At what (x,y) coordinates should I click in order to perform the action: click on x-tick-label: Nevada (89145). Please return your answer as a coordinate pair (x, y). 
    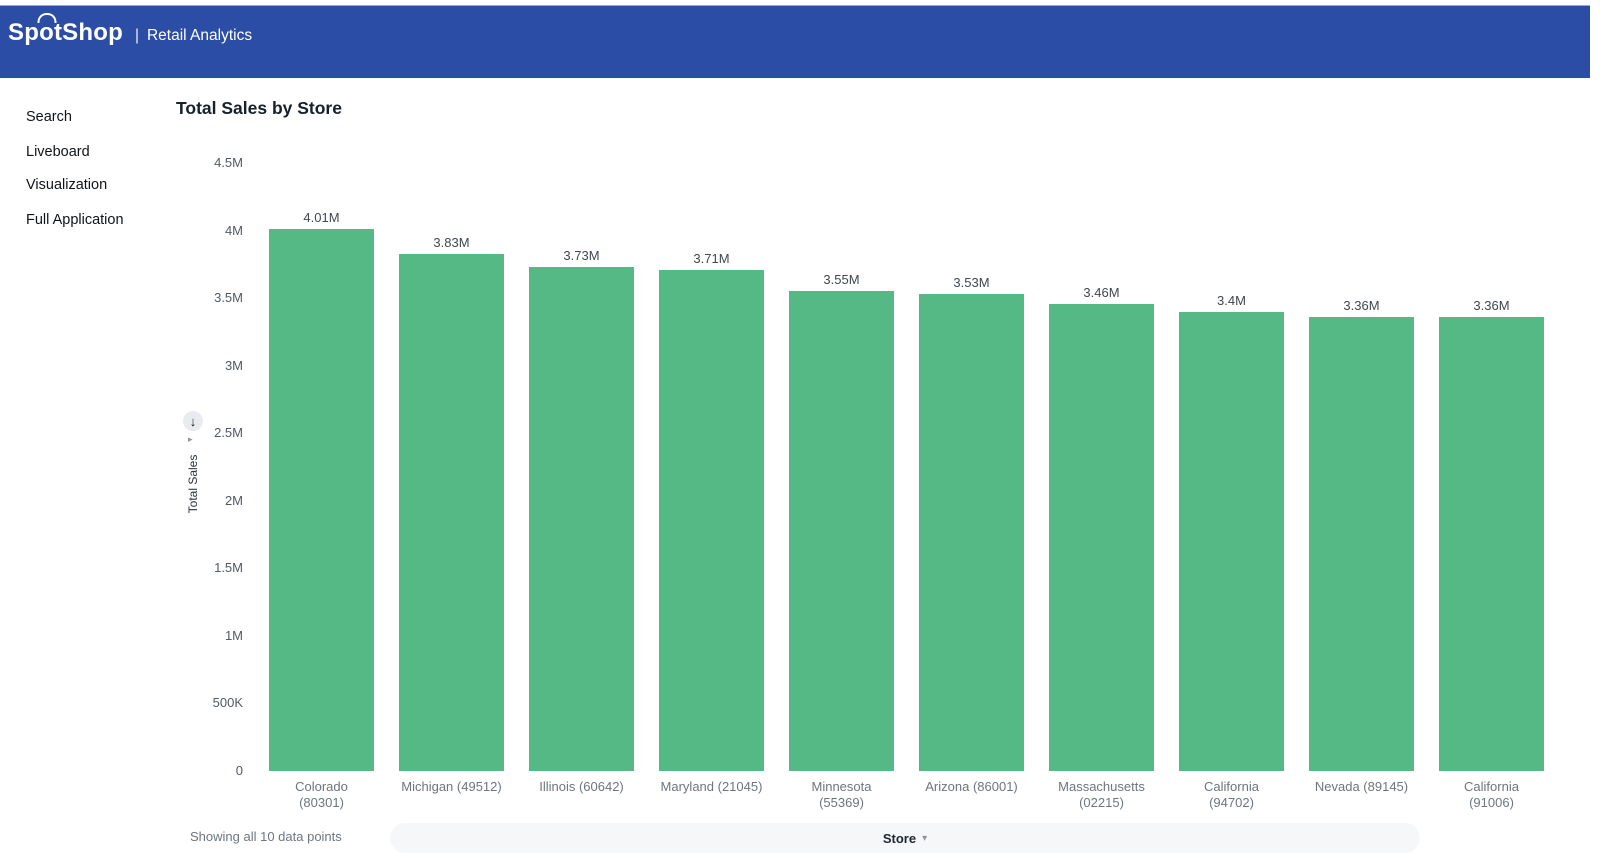
    Looking at the image, I should click on (1361, 786).